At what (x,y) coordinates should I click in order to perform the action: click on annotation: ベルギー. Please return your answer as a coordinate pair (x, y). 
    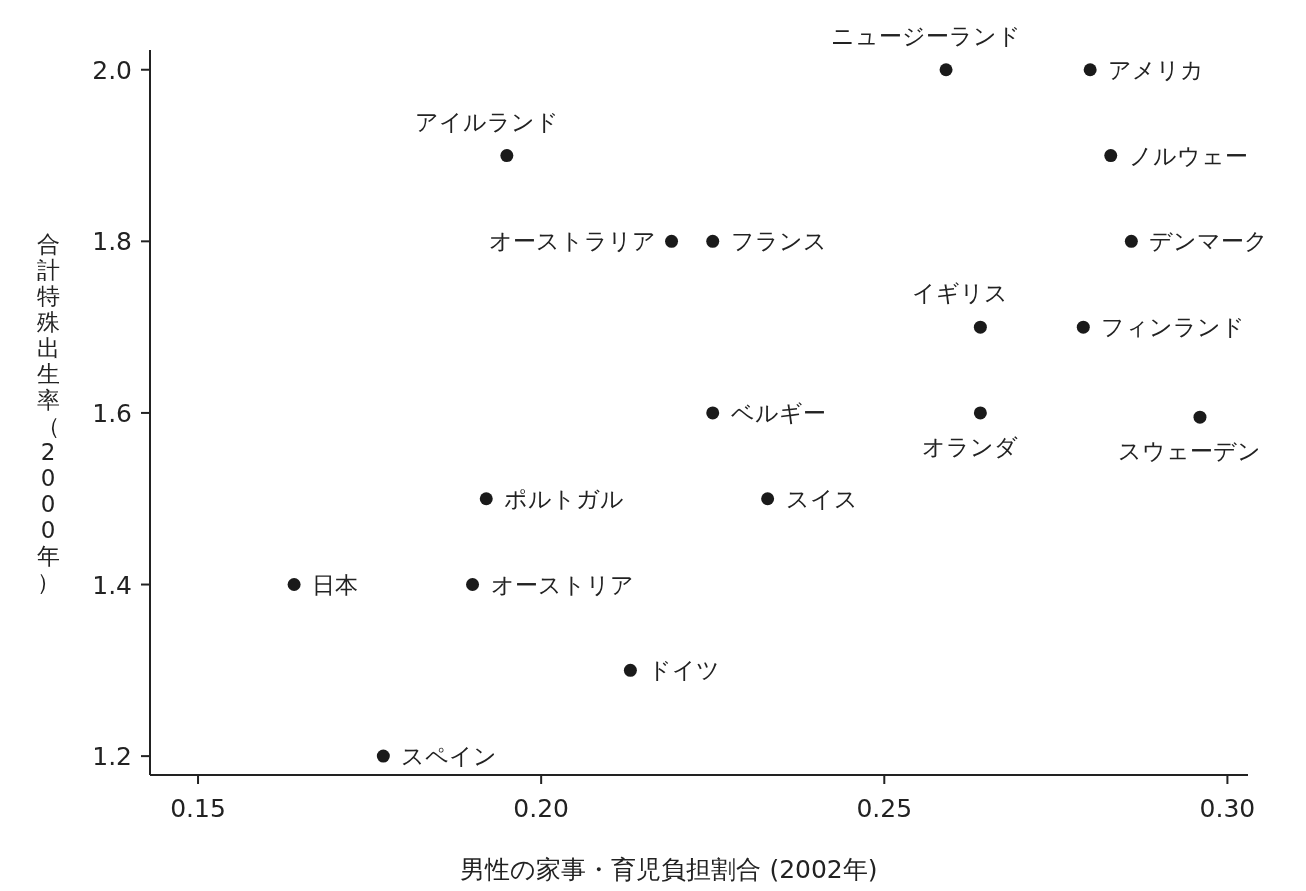
    Looking at the image, I should click on (778, 412).